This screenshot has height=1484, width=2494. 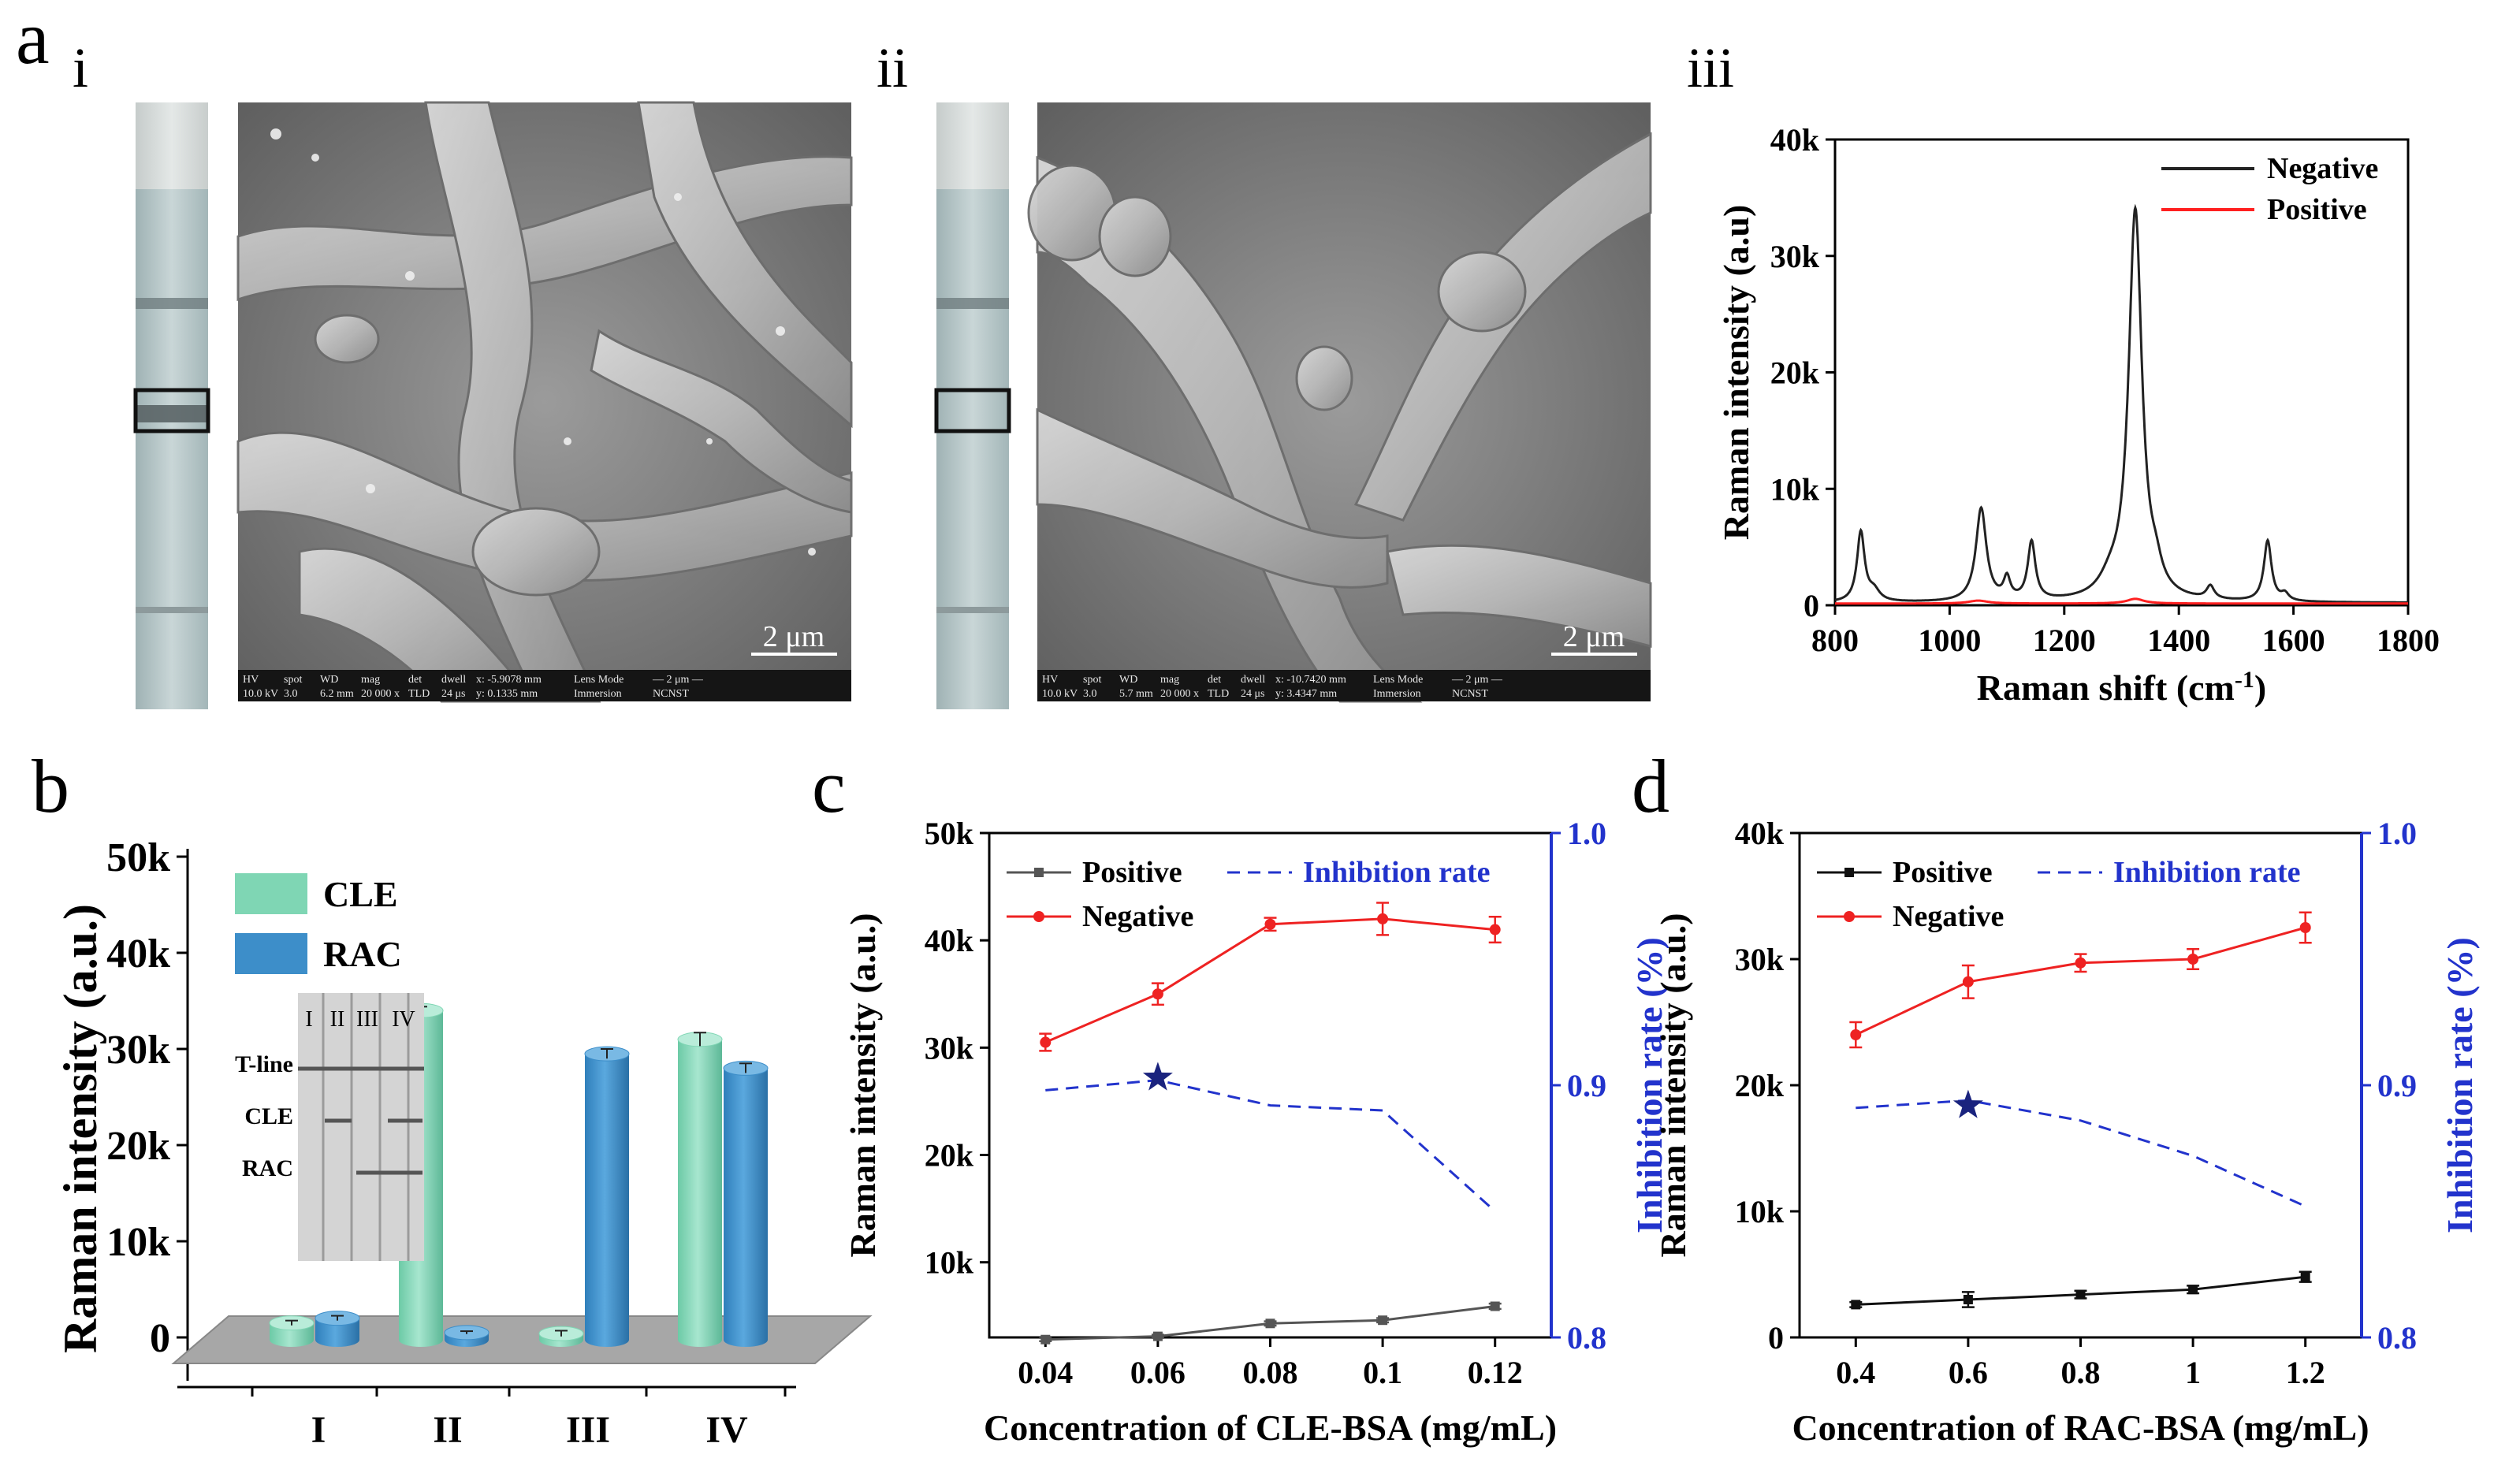 What do you see at coordinates (1397, 872) in the screenshot?
I see `legend-label-inhibition: Inhibition rate` at bounding box center [1397, 872].